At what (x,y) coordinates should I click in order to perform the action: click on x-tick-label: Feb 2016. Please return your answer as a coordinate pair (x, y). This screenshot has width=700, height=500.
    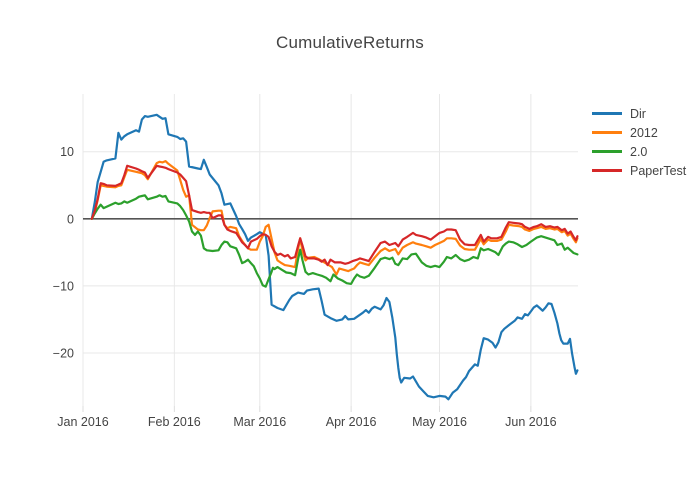
    Looking at the image, I should click on (174, 422).